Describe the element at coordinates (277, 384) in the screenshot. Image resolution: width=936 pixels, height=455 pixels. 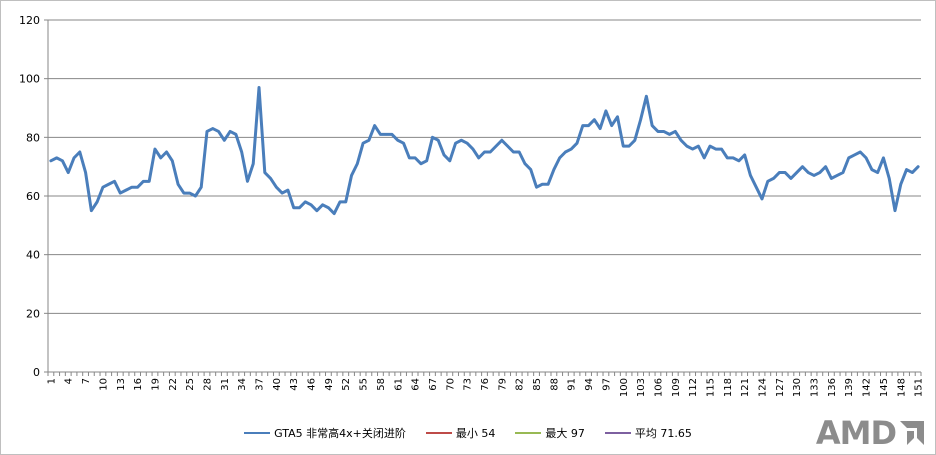
I see `x-tick-label-40: 40` at that location.